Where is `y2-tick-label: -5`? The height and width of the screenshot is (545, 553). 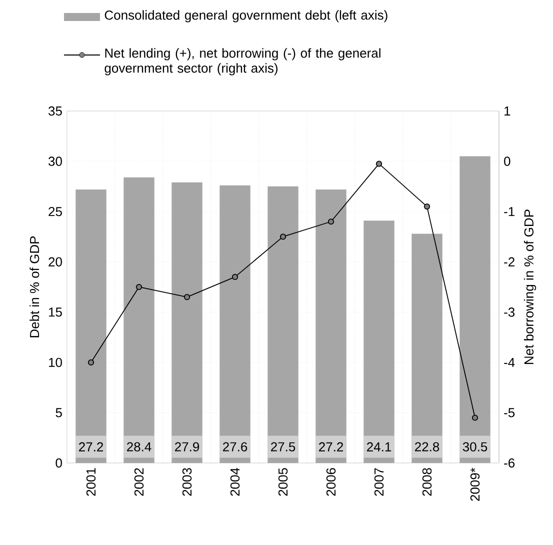
y2-tick-label: -5 is located at coordinates (509, 413).